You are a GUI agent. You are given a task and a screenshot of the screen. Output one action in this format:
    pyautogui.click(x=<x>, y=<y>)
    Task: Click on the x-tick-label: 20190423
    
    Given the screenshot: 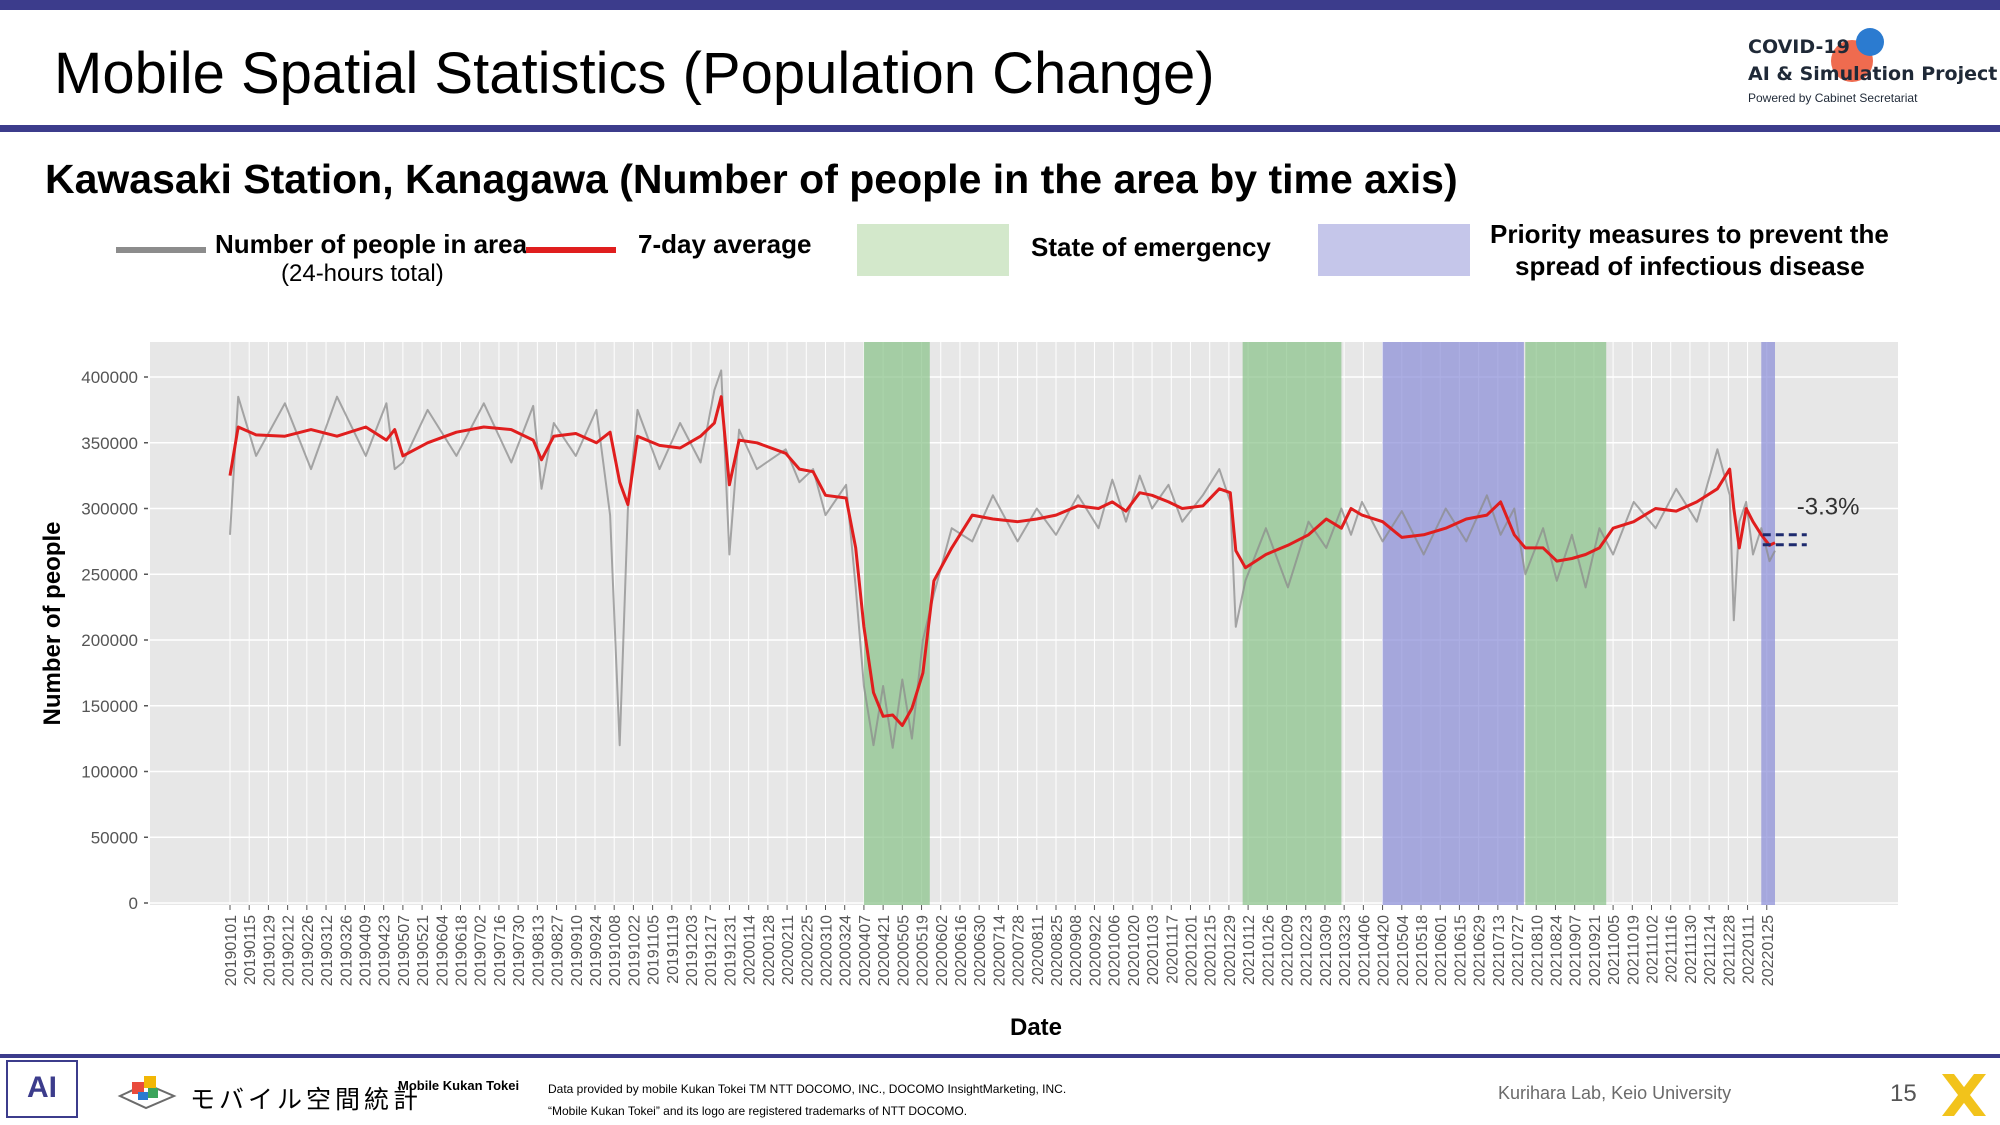 What is the action you would take?
    pyautogui.click(x=385, y=950)
    